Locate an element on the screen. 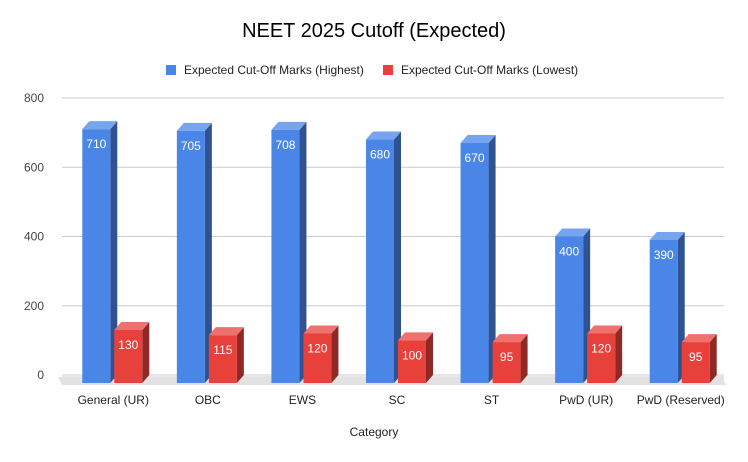 Image resolution: width=748 pixels, height=462 pixels. data-label: 390 is located at coordinates (664, 255).